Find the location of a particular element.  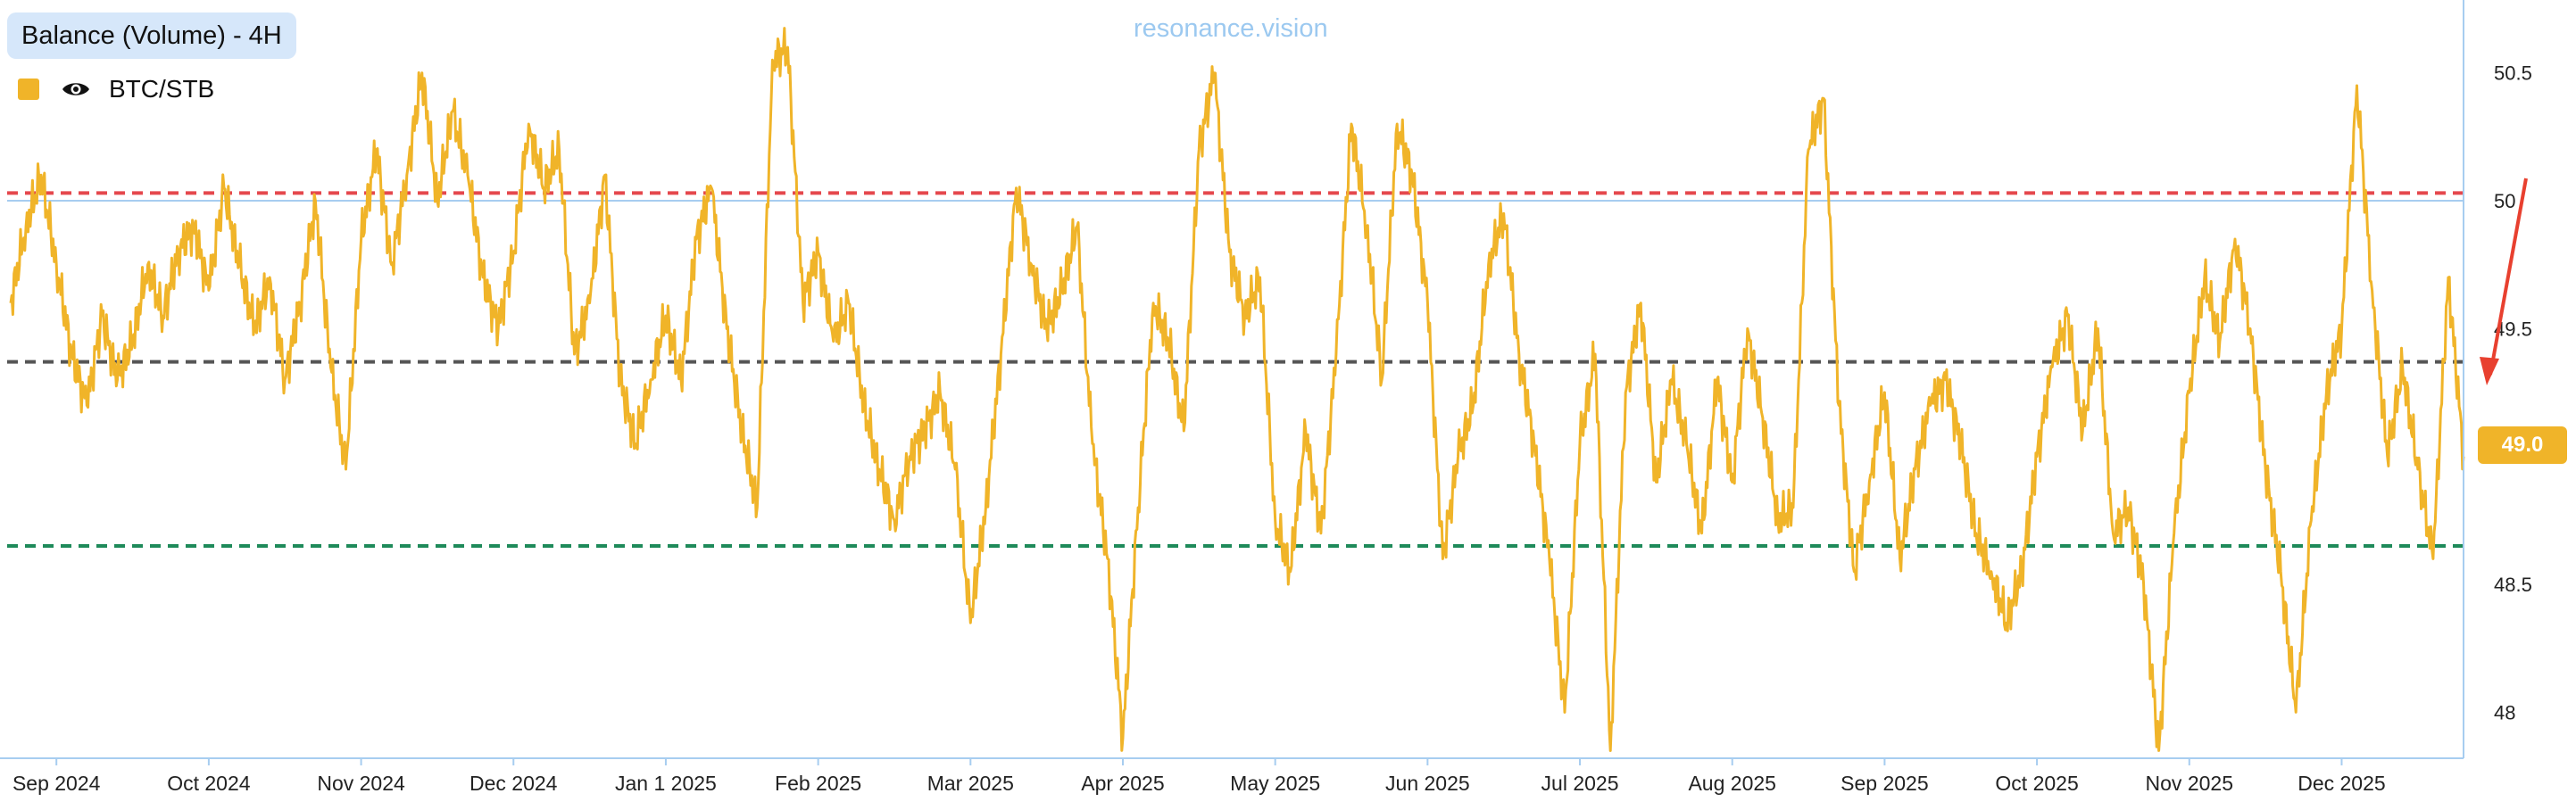

y-tick-label: 48.5 is located at coordinates (2513, 585).